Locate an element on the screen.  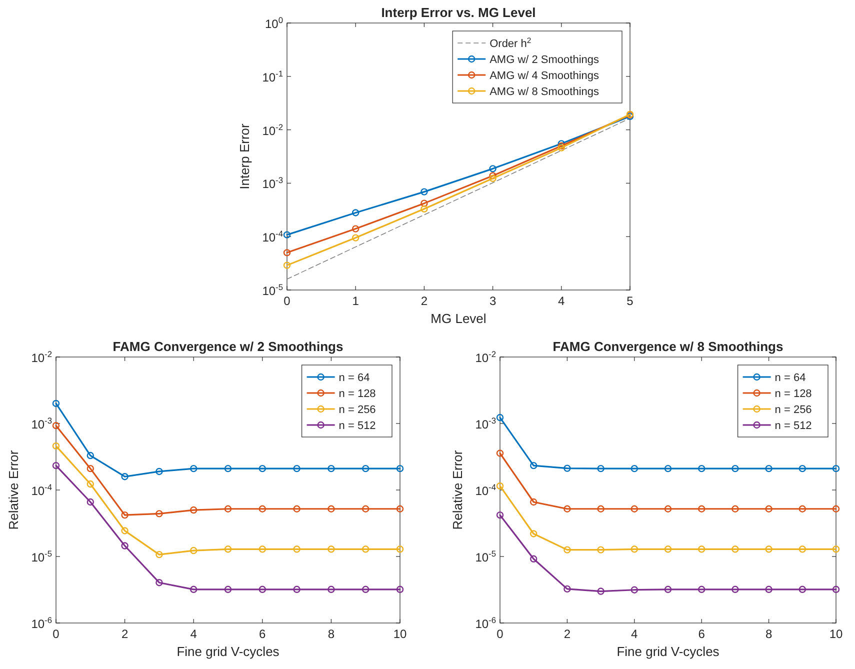
x-tick-label: 1 is located at coordinates (356, 301).